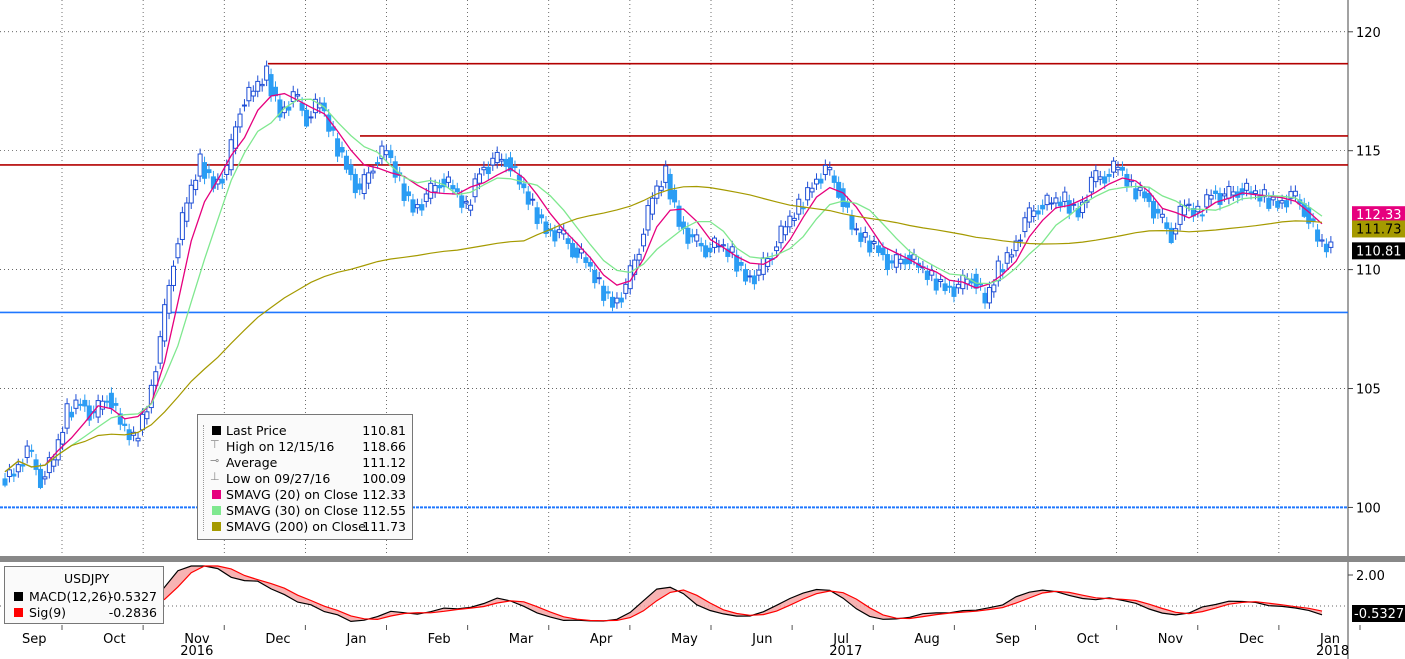 The image size is (1405, 659). Describe the element at coordinates (215, 460) in the screenshot. I see `legend-glyph-icon: ⊸` at that location.